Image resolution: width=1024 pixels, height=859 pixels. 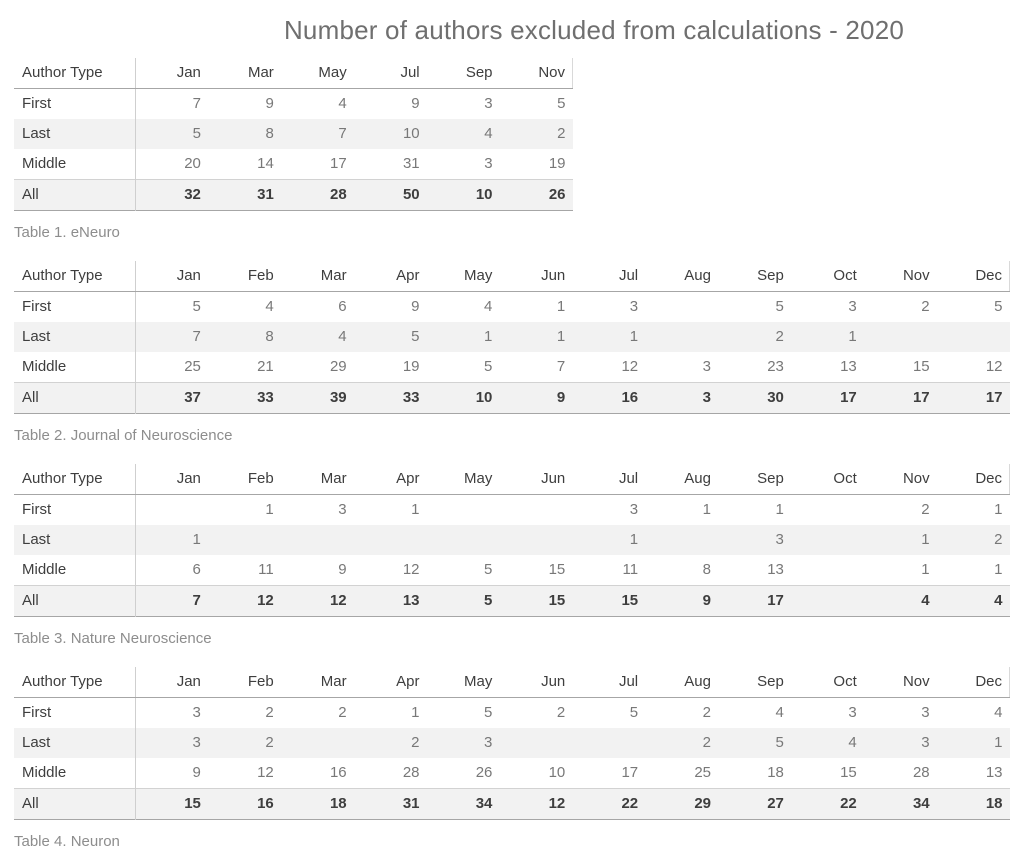 What do you see at coordinates (192, 163) in the screenshot?
I see `value-cell: 20` at bounding box center [192, 163].